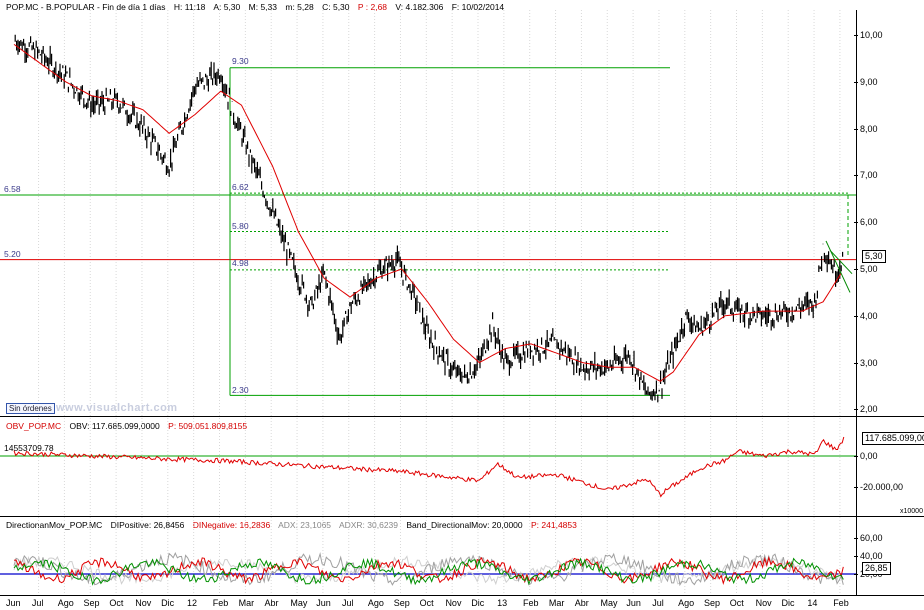 The image size is (924, 610). I want to click on v-value: V: 4.182.306, so click(419, 7).